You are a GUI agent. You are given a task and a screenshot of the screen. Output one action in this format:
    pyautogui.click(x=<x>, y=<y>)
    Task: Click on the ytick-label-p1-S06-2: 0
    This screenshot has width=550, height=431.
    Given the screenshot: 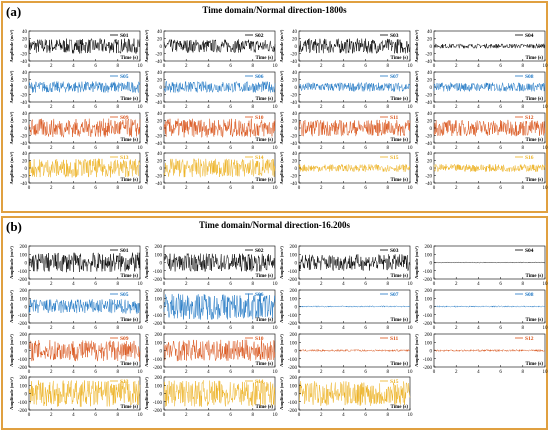 What is the action you would take?
    pyautogui.click(x=161, y=308)
    